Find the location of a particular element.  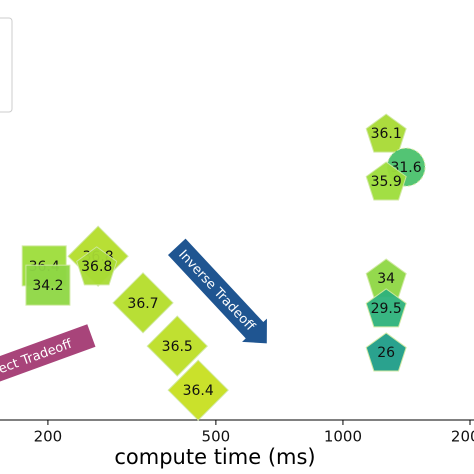

point-label: 36.7 is located at coordinates (142, 304).